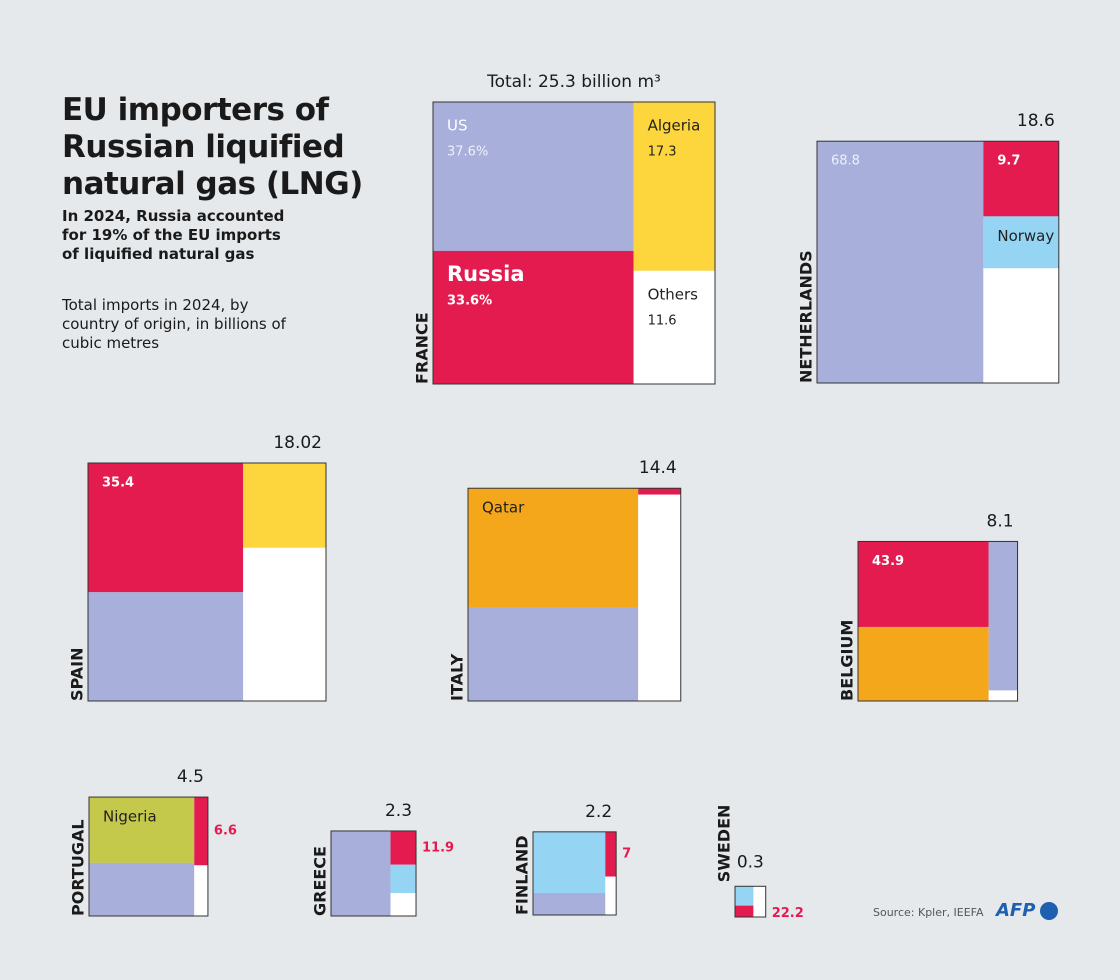 The image size is (1120, 980). I want to click on total-label: Total: 25.3 billion m³, so click(573, 82).